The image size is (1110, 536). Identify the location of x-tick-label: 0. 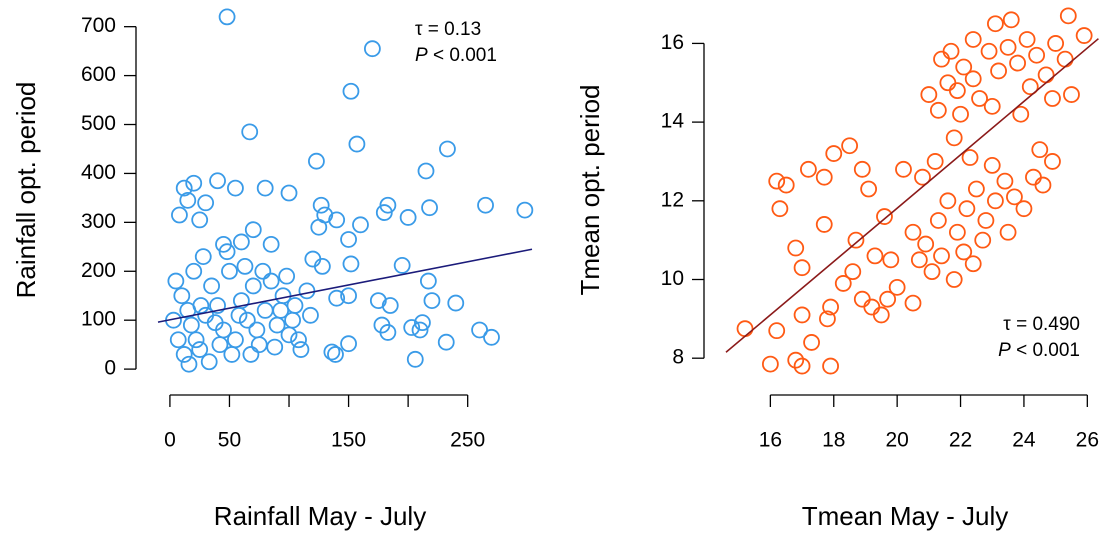
(170, 440).